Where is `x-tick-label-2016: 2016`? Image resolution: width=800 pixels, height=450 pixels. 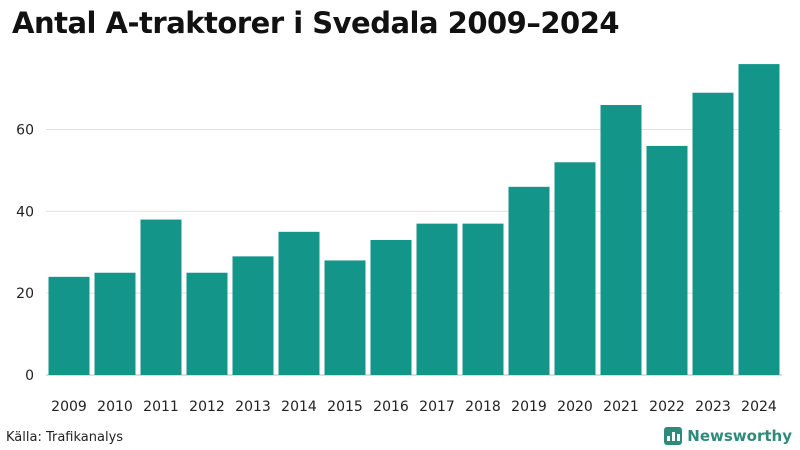
x-tick-label-2016: 2016 is located at coordinates (391, 407).